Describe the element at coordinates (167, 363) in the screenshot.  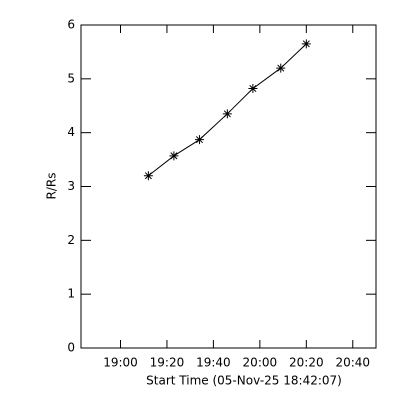
I see `x-tick-label: 19:20` at that location.